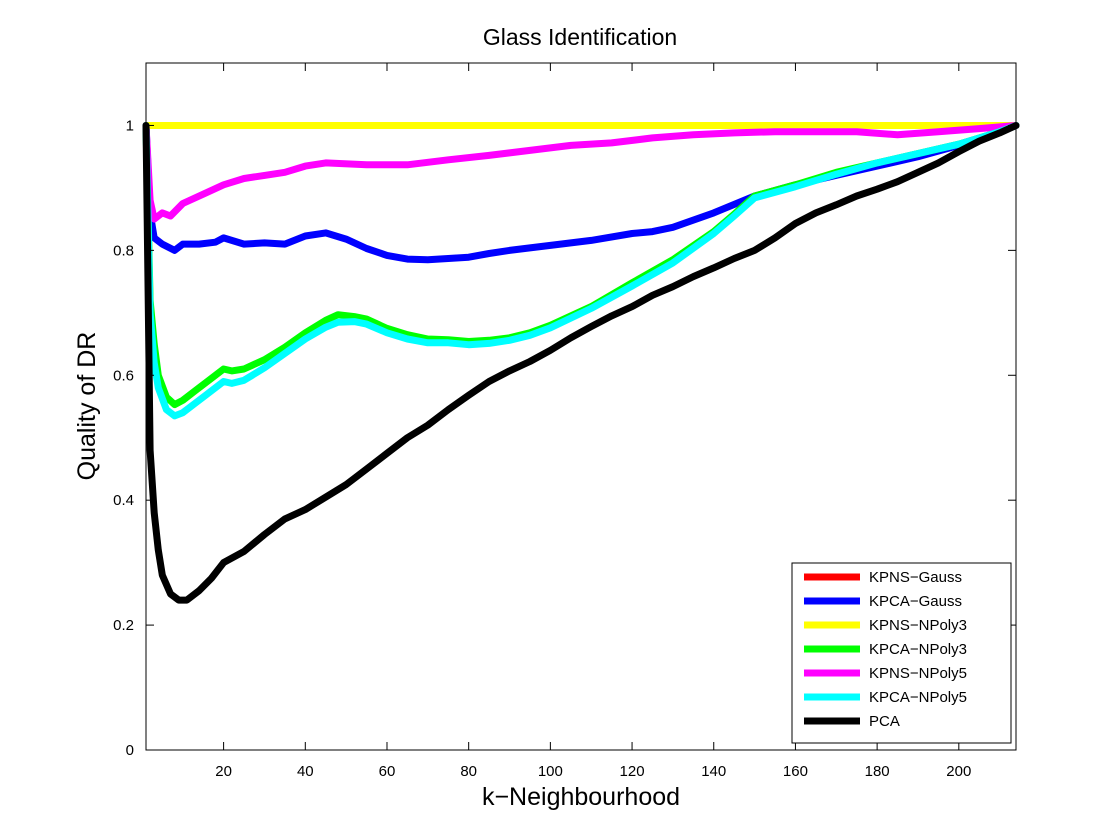 The image size is (1120, 840). Describe the element at coordinates (632, 771) in the screenshot. I see `x-tick-label: 120` at that location.